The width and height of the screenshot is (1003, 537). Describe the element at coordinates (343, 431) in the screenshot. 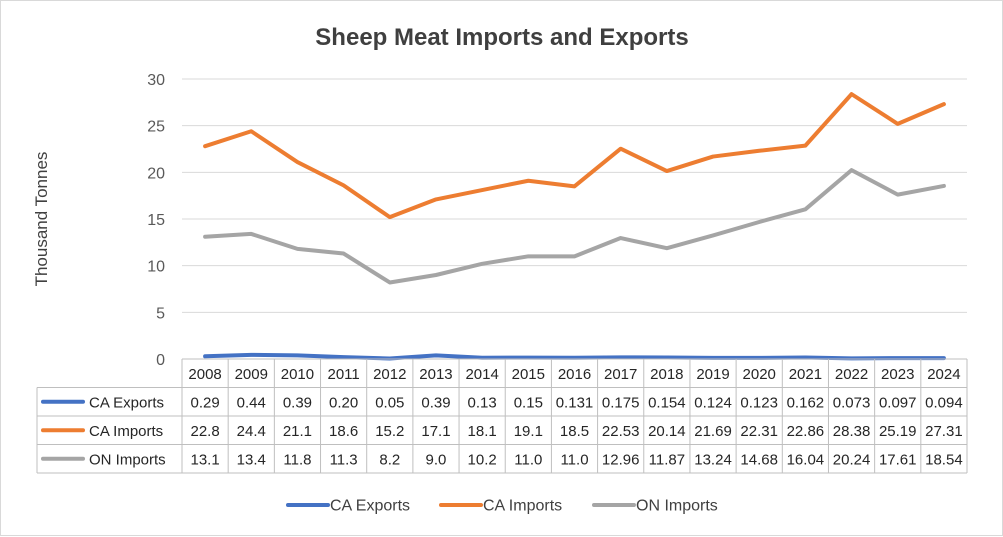

I see `table-cell-value: 18.6` at that location.